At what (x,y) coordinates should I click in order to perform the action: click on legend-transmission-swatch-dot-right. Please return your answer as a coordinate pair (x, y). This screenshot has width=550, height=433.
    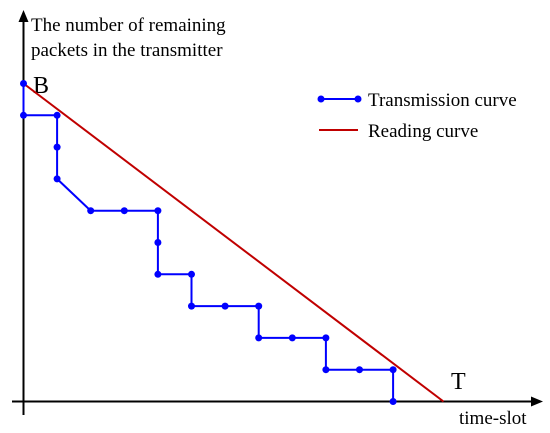
    Looking at the image, I should click on (358, 99).